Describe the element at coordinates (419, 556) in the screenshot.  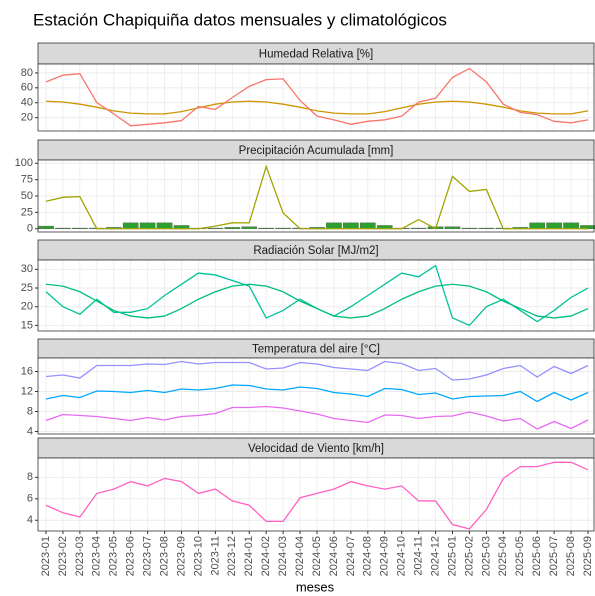
I see `x-tick-label: 2024-11` at that location.